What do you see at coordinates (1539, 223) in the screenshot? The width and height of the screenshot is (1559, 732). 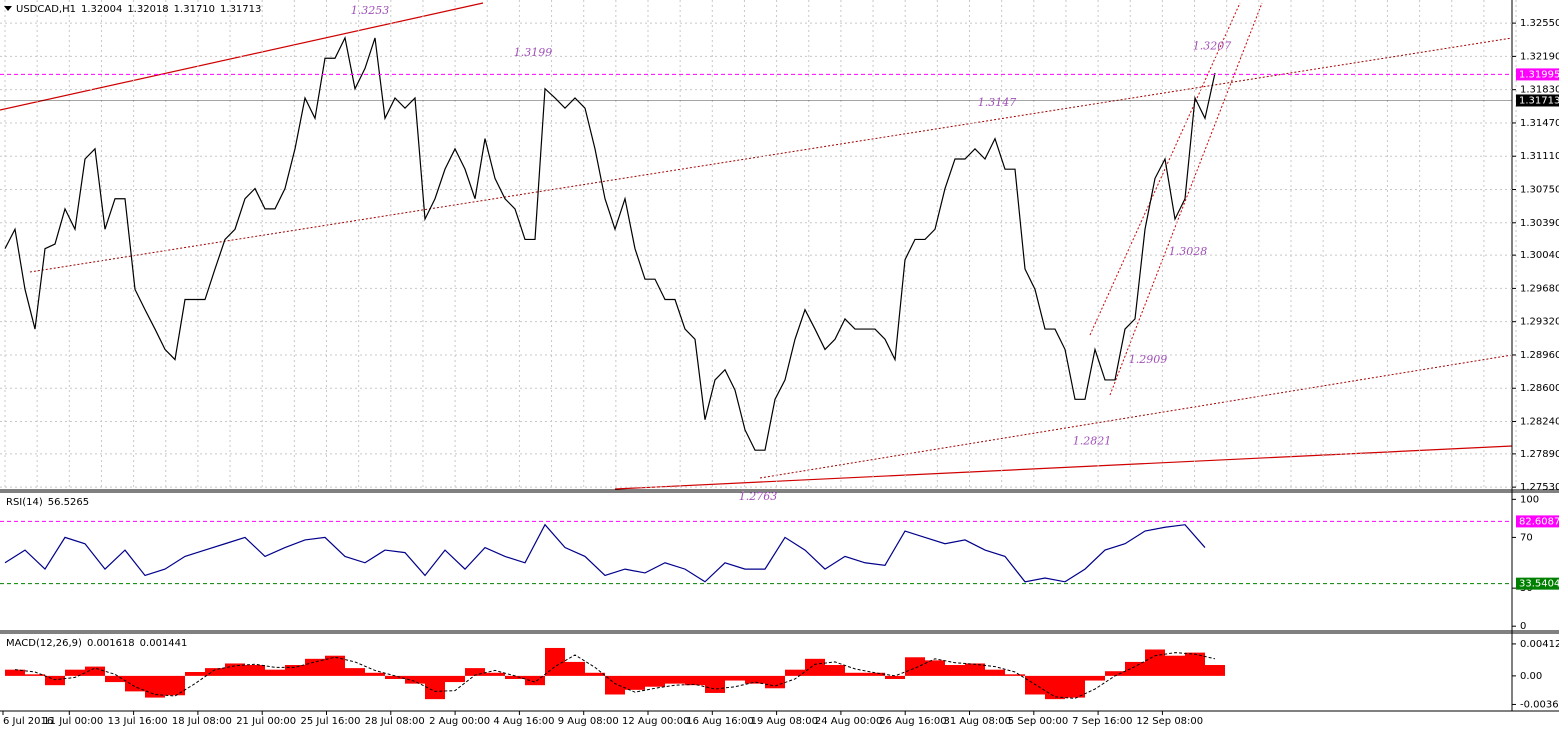 I see `y-tick-label: 1.30390` at bounding box center [1539, 223].